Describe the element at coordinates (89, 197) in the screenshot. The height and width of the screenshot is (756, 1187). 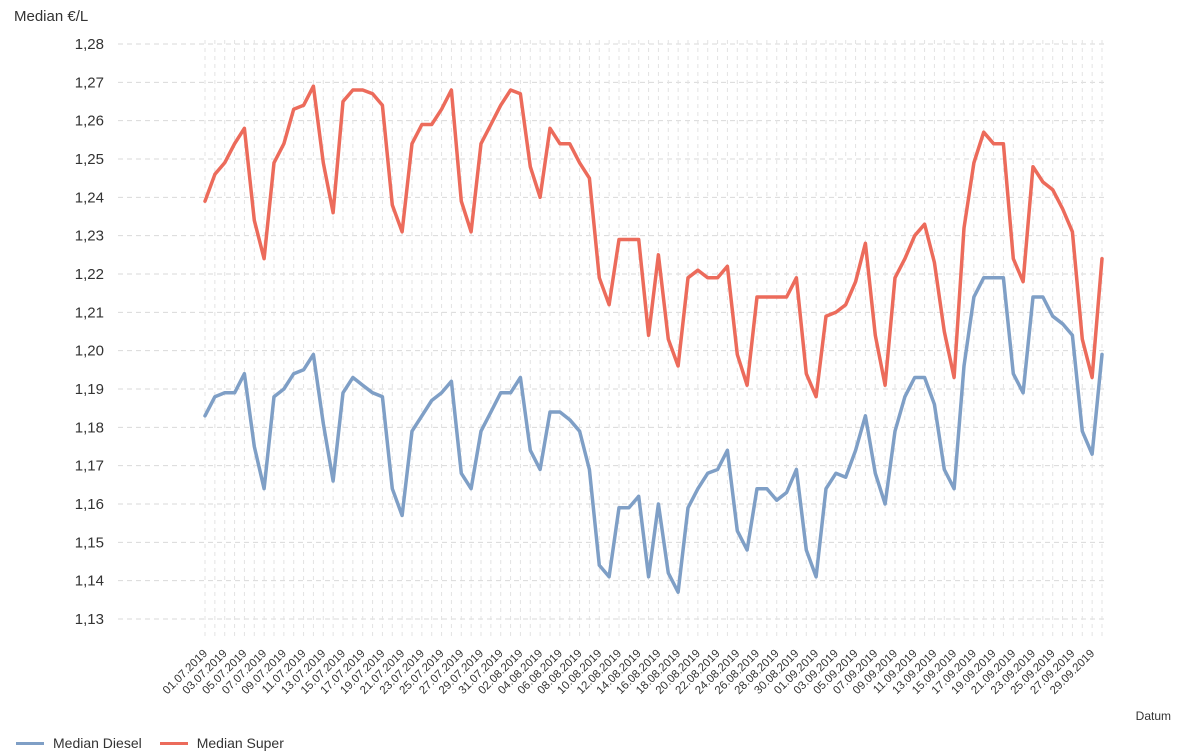
I see `y-tick-label: 1,24` at that location.